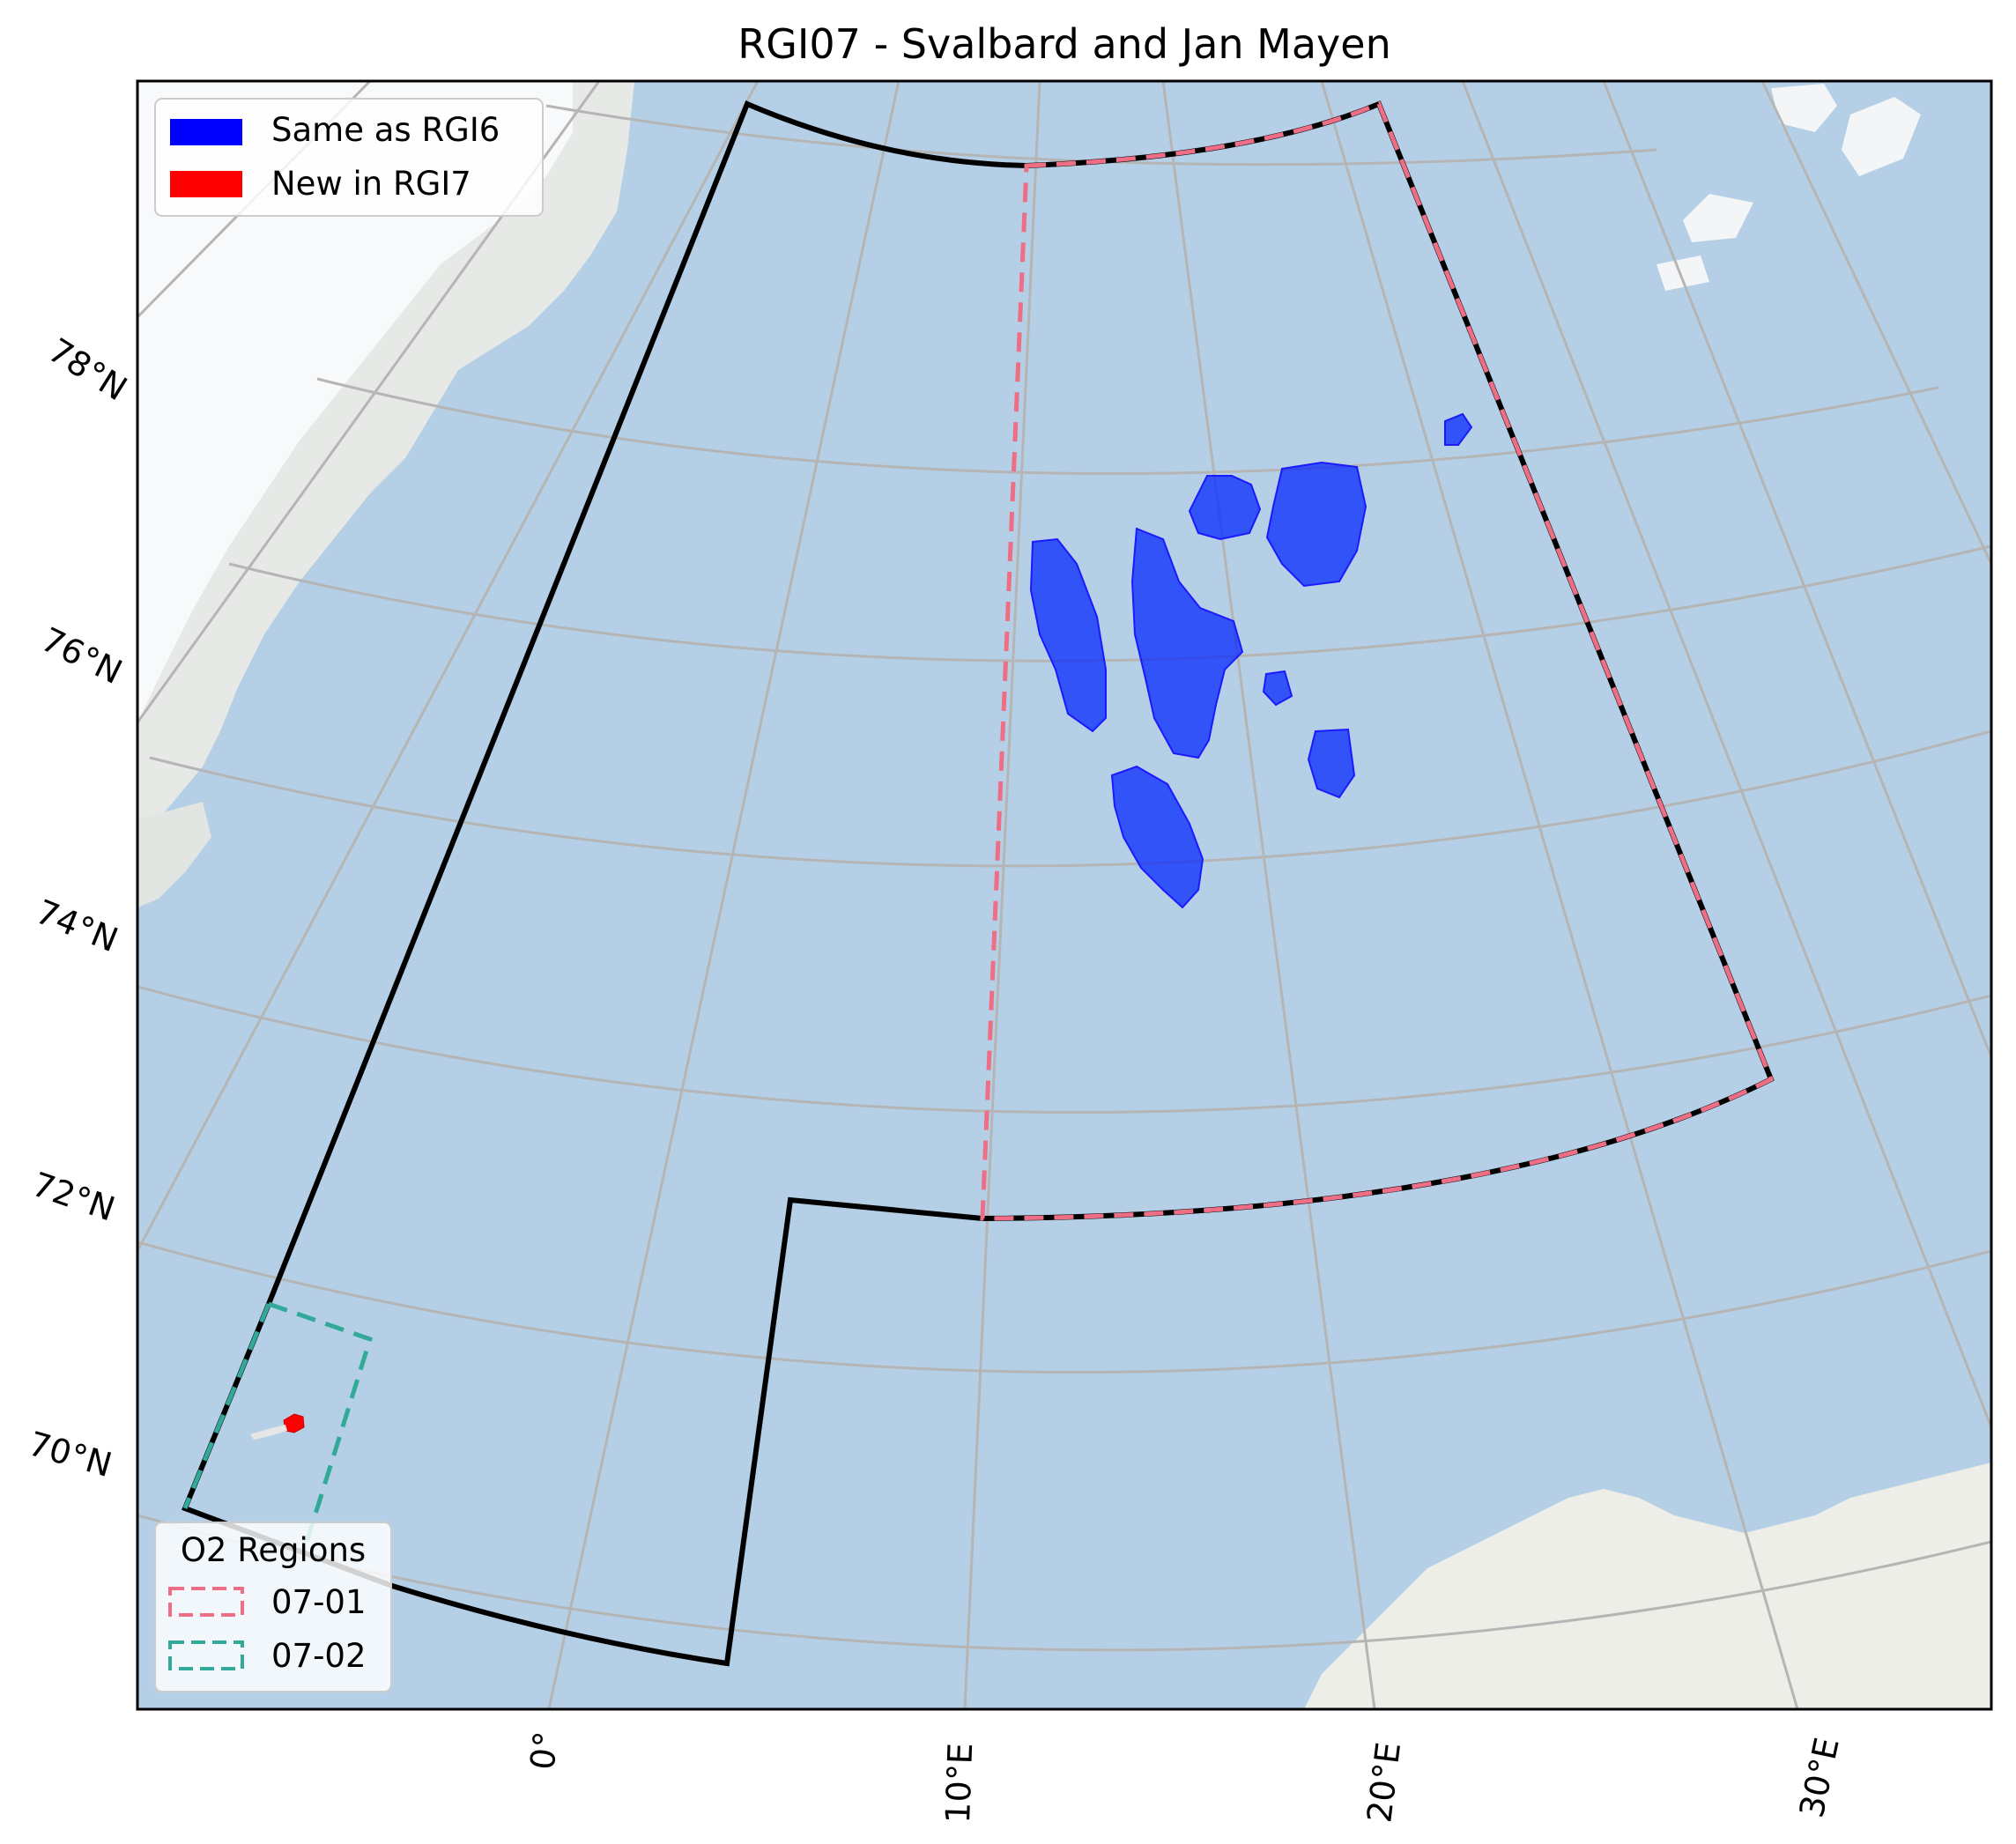 Image resolution: width=2016 pixels, height=1844 pixels. What do you see at coordinates (1277, 688) in the screenshot?
I see `barentsoya` at bounding box center [1277, 688].